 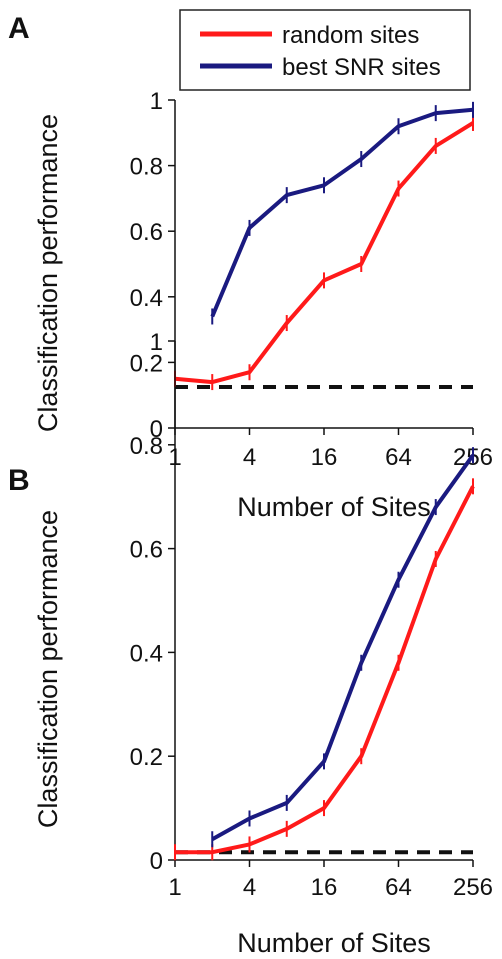 What do you see at coordinates (19, 28) in the screenshot?
I see `panel-label: A` at bounding box center [19, 28].